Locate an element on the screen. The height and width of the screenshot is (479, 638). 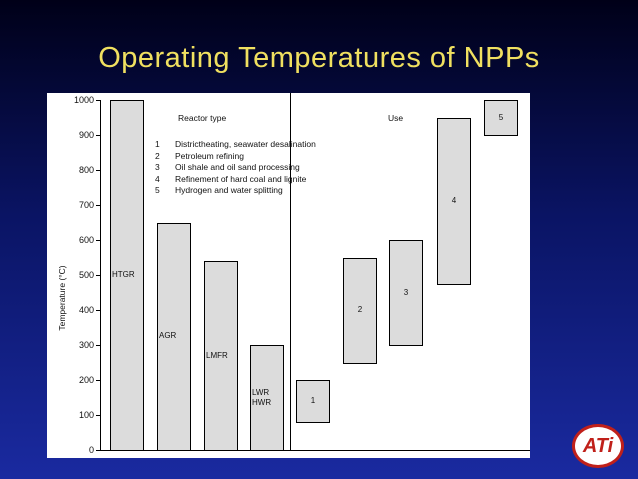
y-tick-label: 600 is located at coordinates (86, 240).